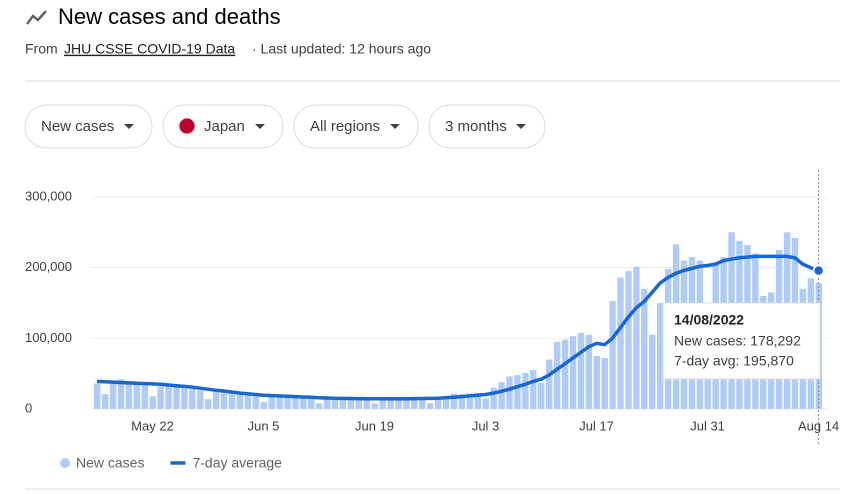 This screenshot has height=494, width=860. Describe the element at coordinates (237, 463) in the screenshot. I see `legend-label: 7-day average` at that location.